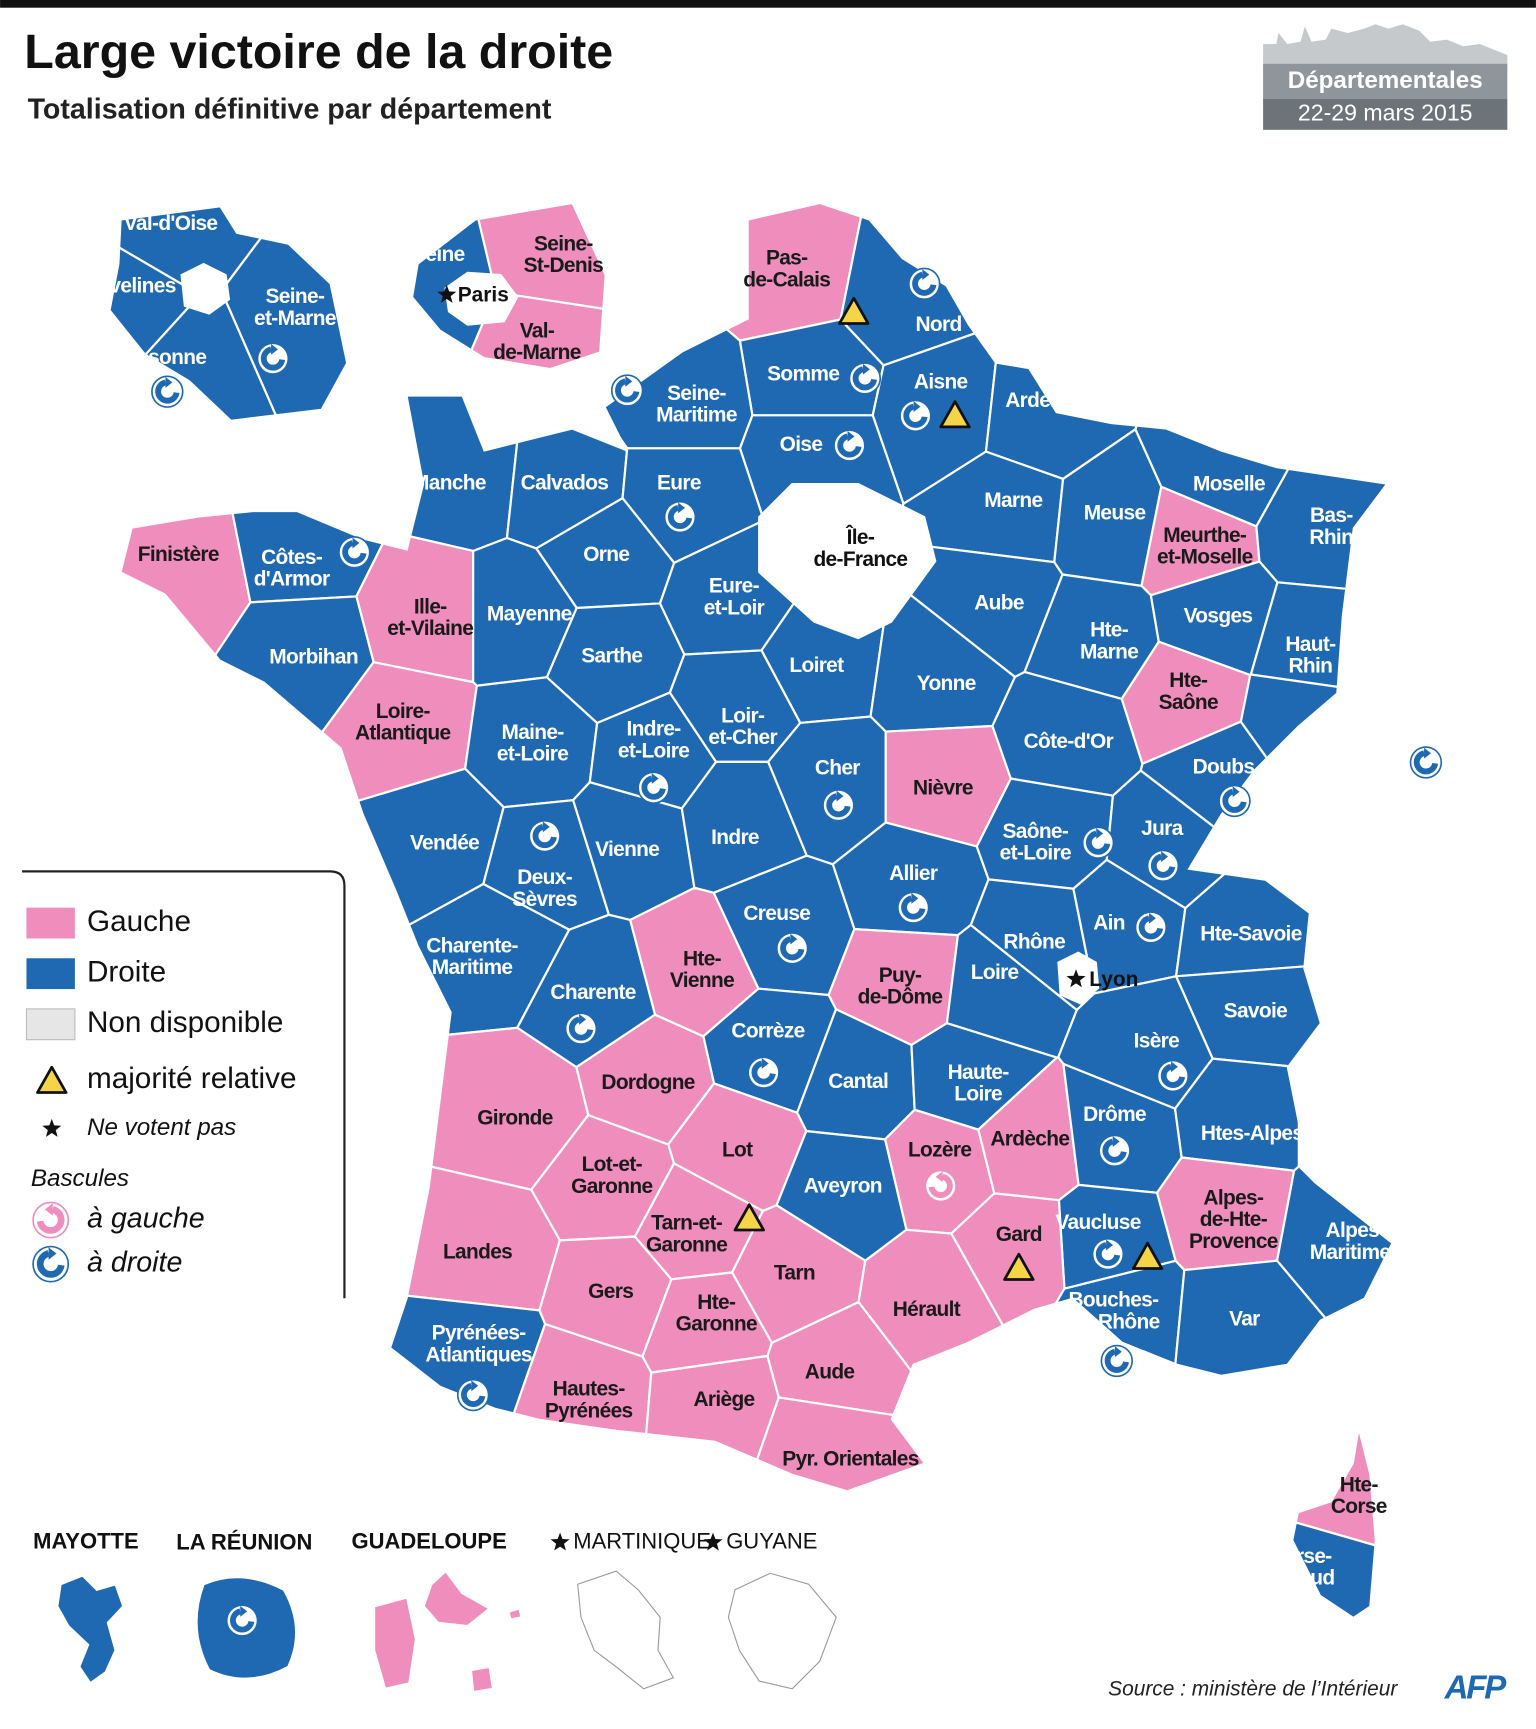 This screenshot has width=1536, height=1729. I want to click on department-label: Creuse, so click(776, 913).